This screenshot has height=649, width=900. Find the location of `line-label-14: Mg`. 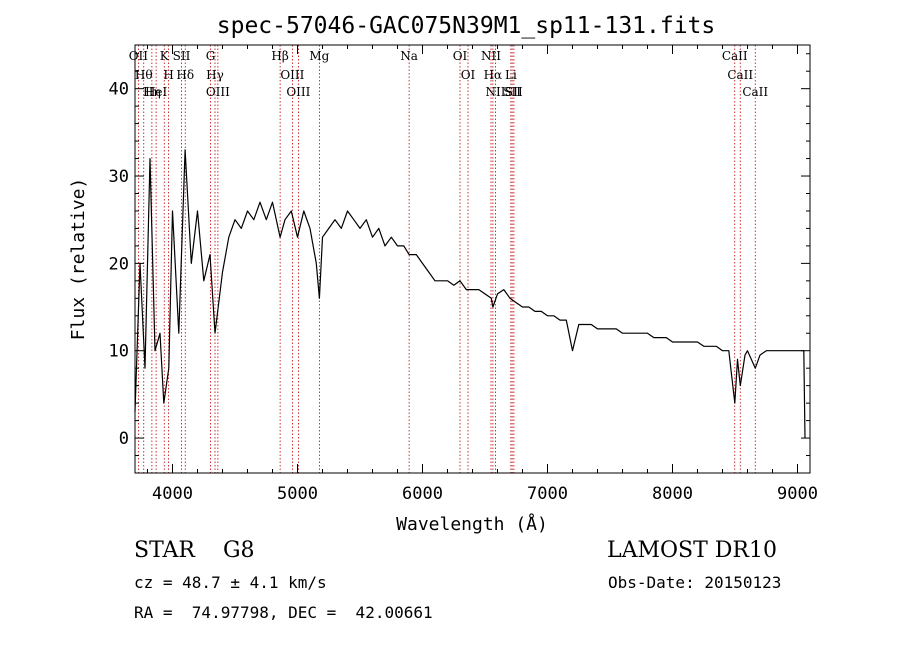

line-label-14: Mg is located at coordinates (319, 56).